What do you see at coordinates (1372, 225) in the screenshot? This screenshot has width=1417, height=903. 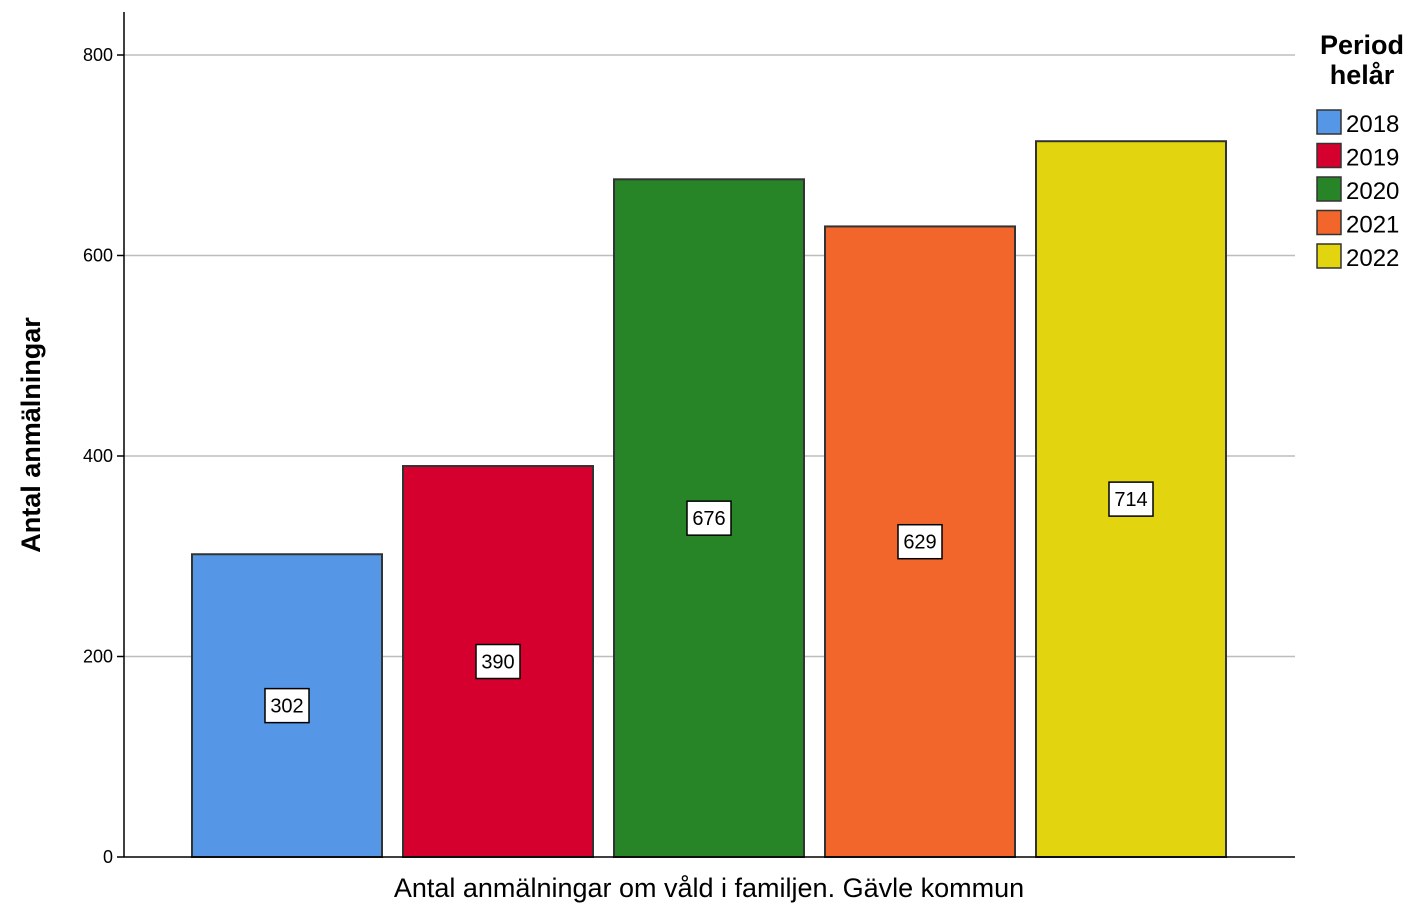 I see `legend-label-2021: 2021` at bounding box center [1372, 225].